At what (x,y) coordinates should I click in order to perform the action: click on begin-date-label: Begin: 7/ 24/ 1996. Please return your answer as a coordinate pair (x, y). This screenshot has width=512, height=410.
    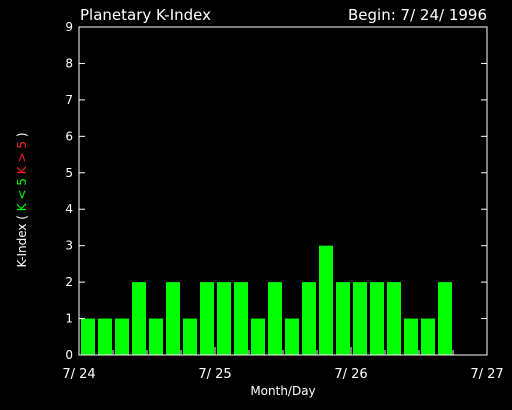
    Looking at the image, I should click on (417, 15).